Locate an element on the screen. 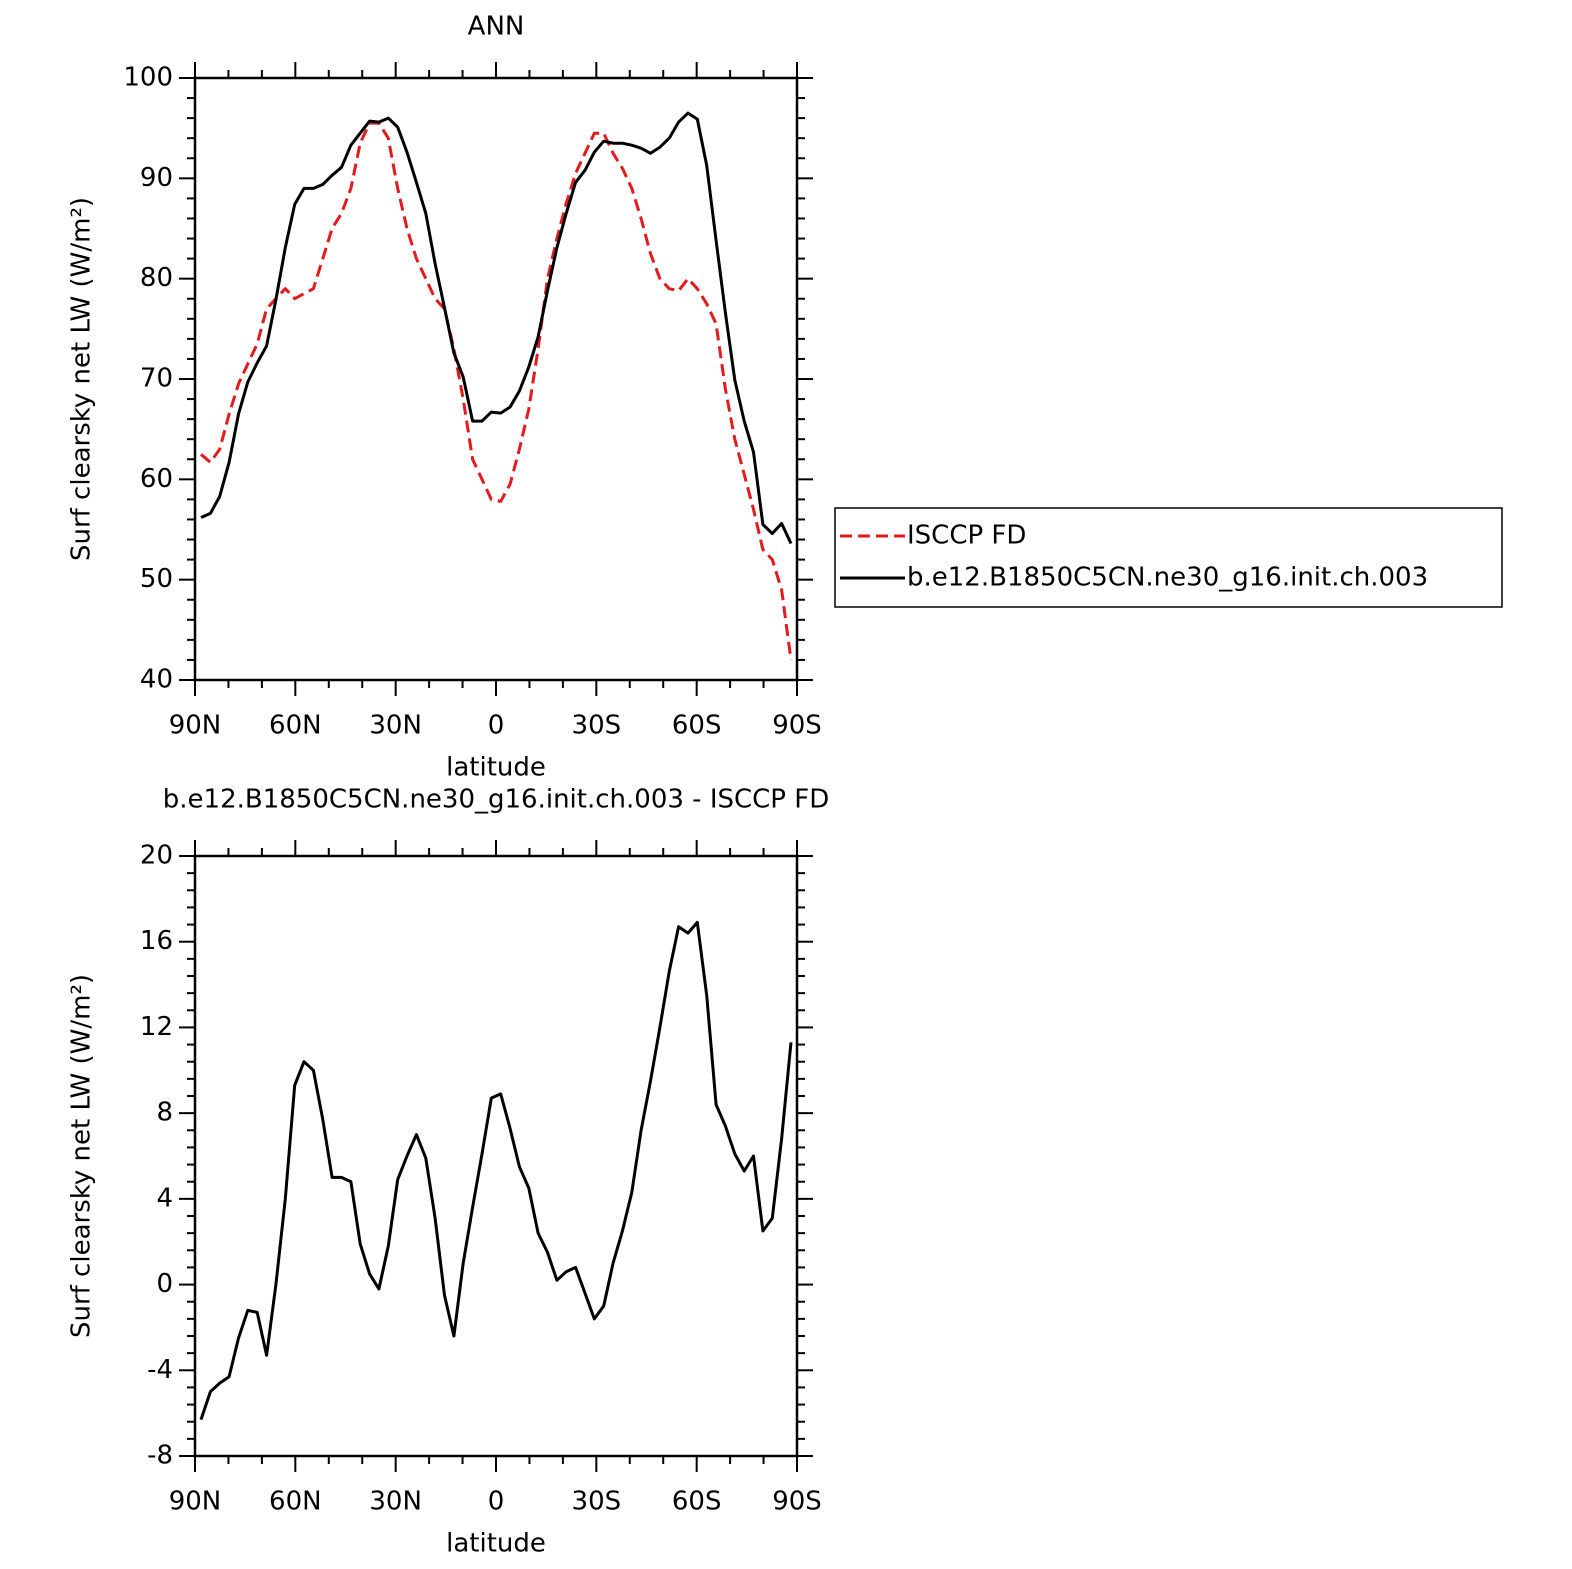  y-tick-label: 12 is located at coordinates (156, 1027).